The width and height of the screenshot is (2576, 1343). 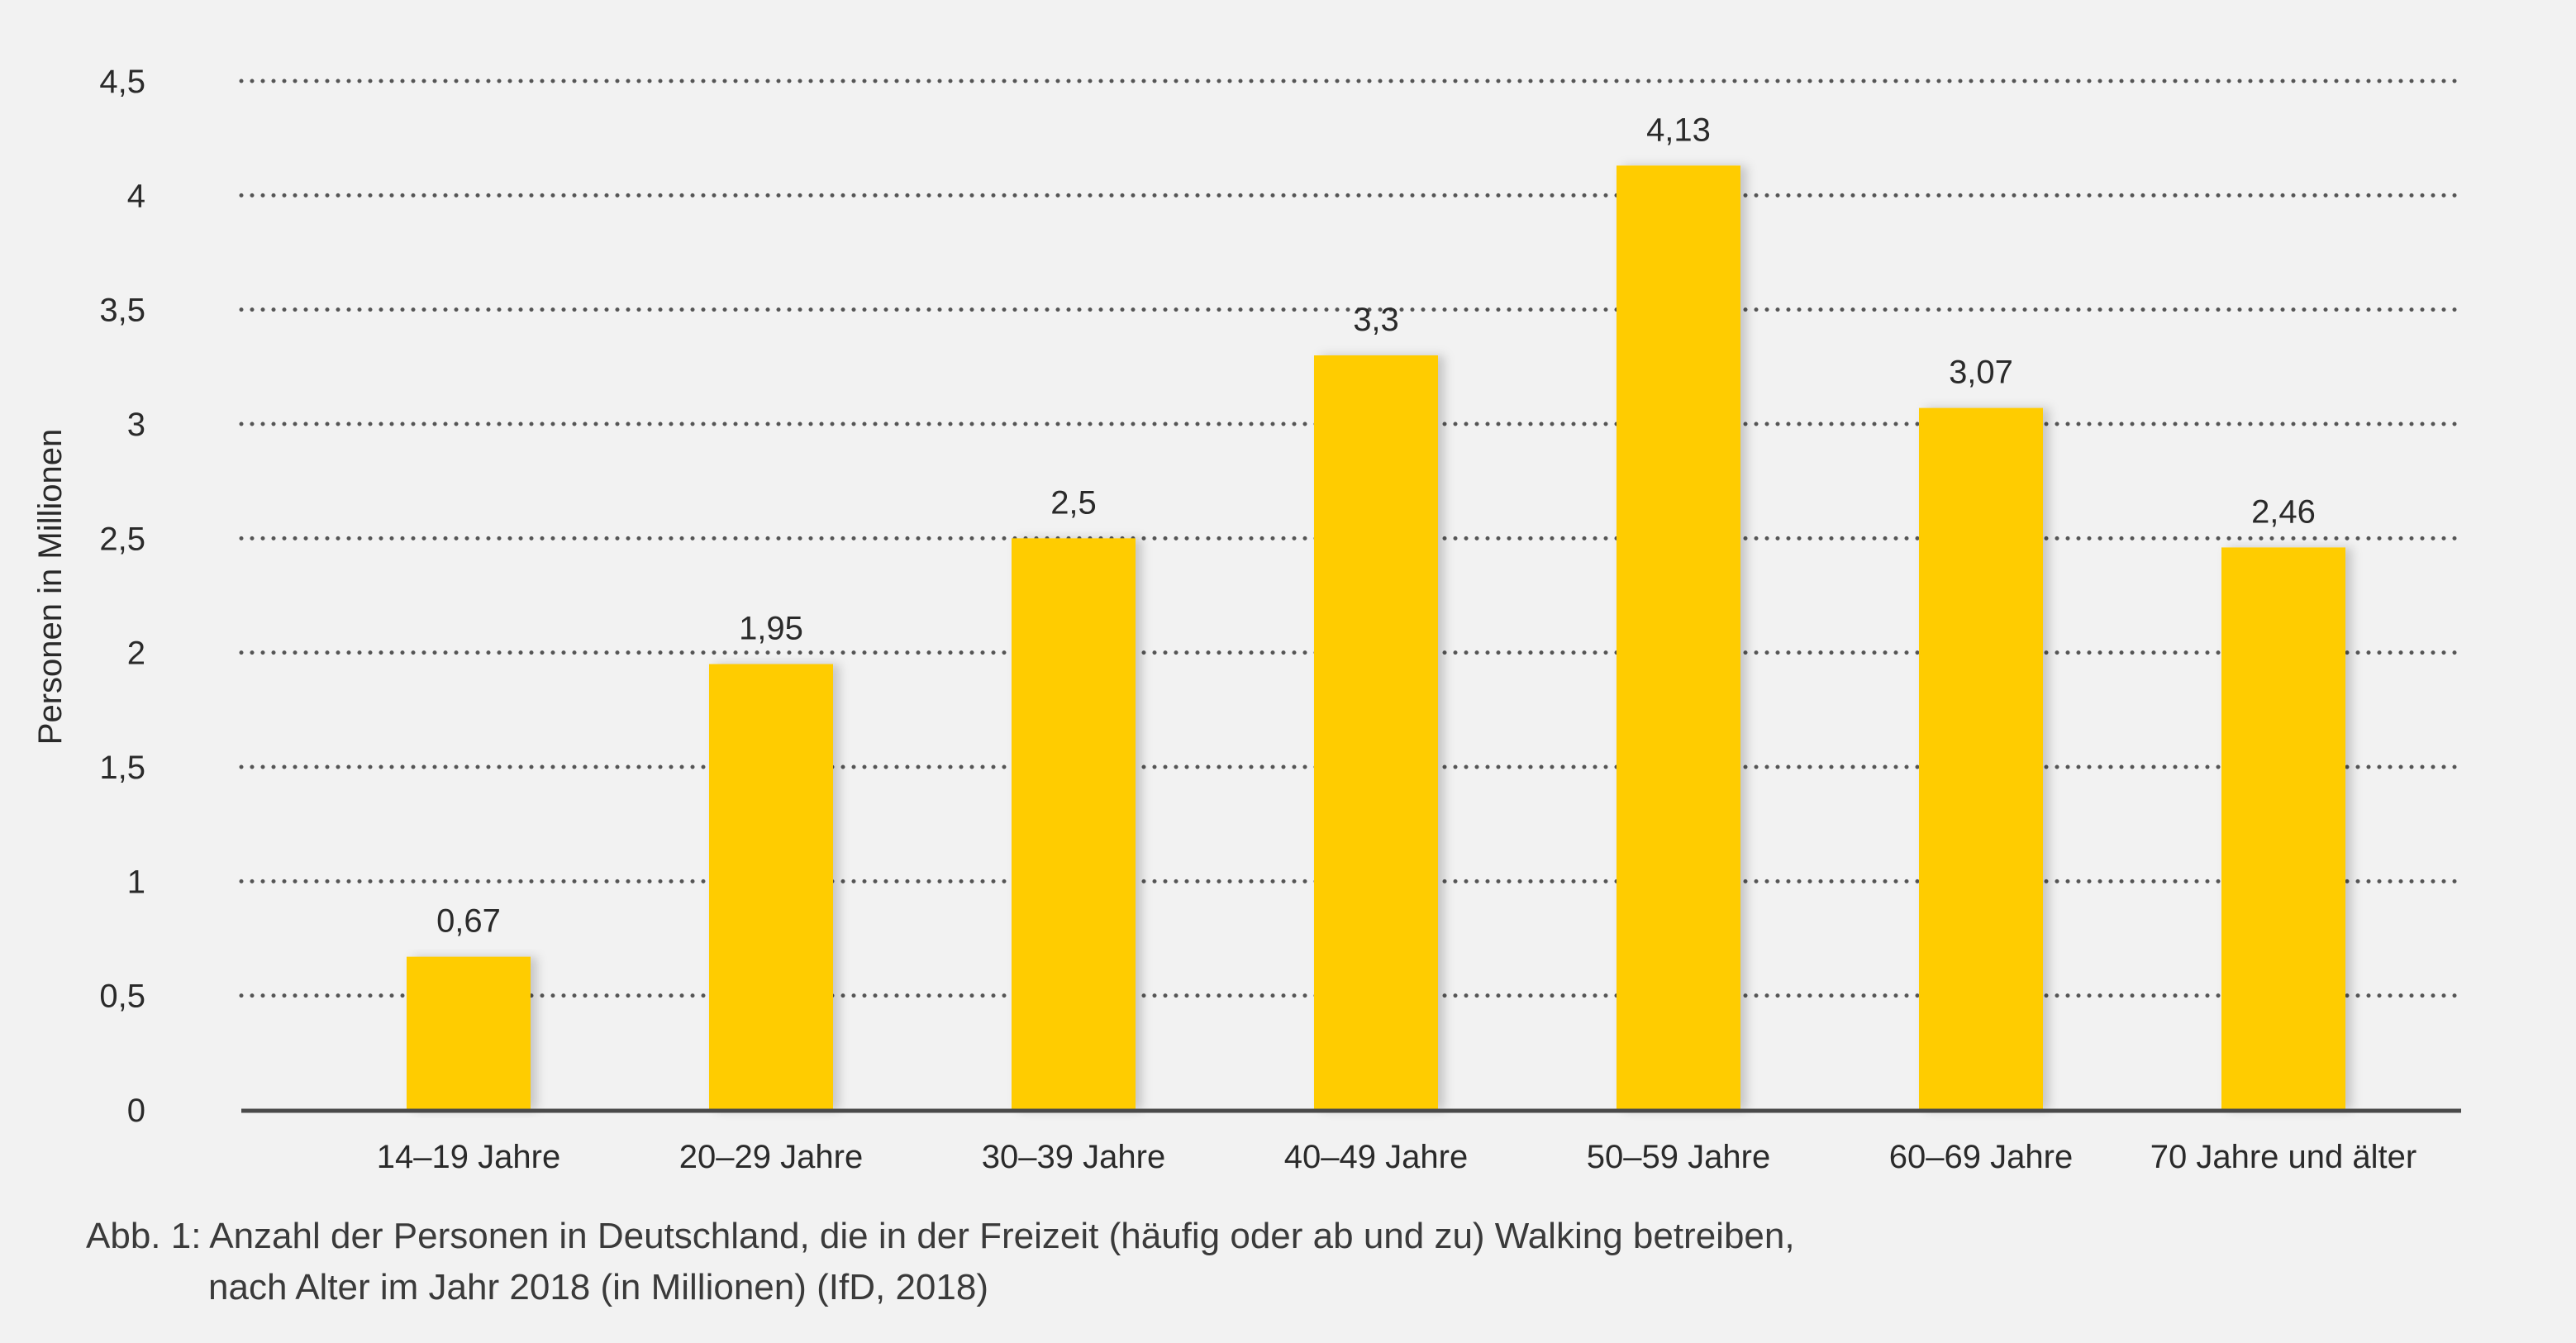 What do you see at coordinates (136, 425) in the screenshot?
I see `y-tick-label: 3` at bounding box center [136, 425].